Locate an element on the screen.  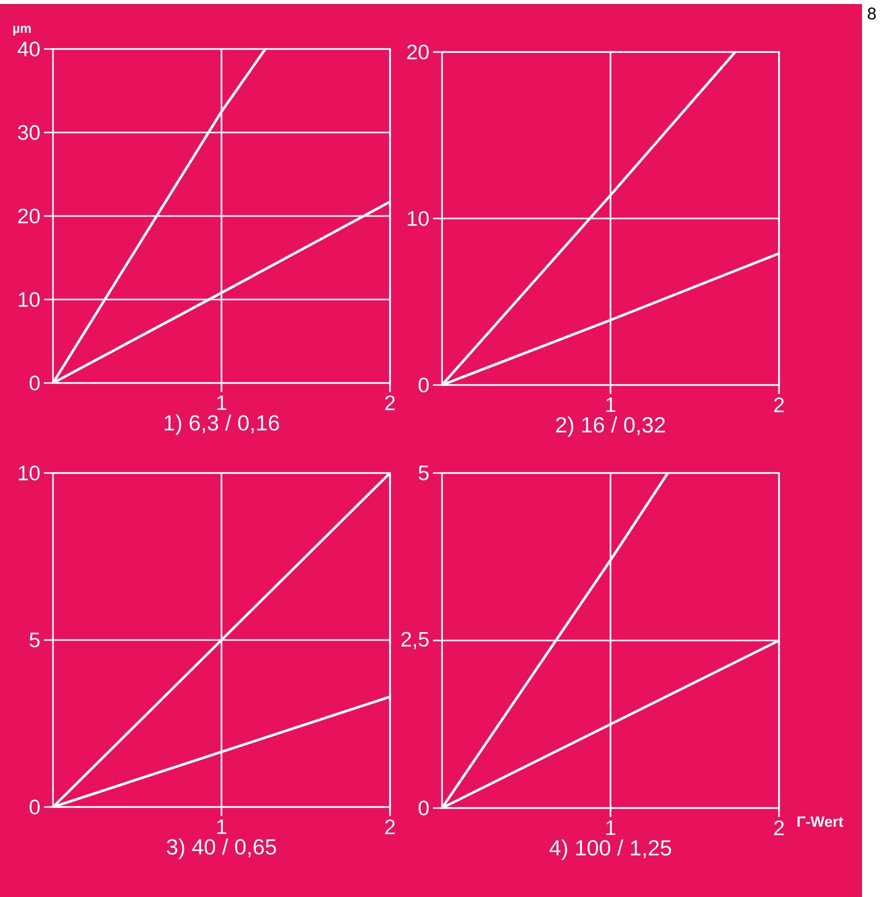
text: 3) 40 / 0,65 is located at coordinates (221, 848).